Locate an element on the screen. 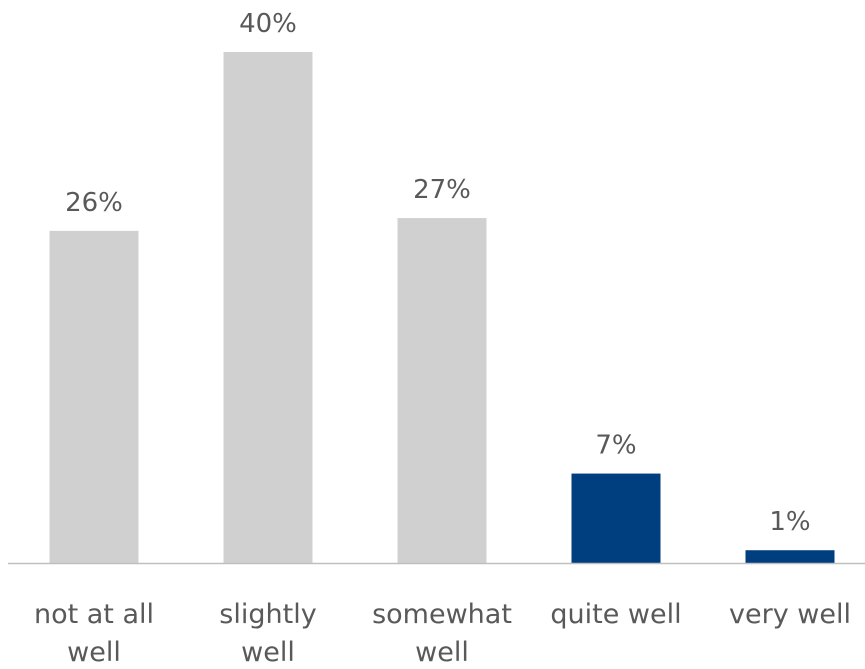  category-label-line: somewhat is located at coordinates (442, 614).